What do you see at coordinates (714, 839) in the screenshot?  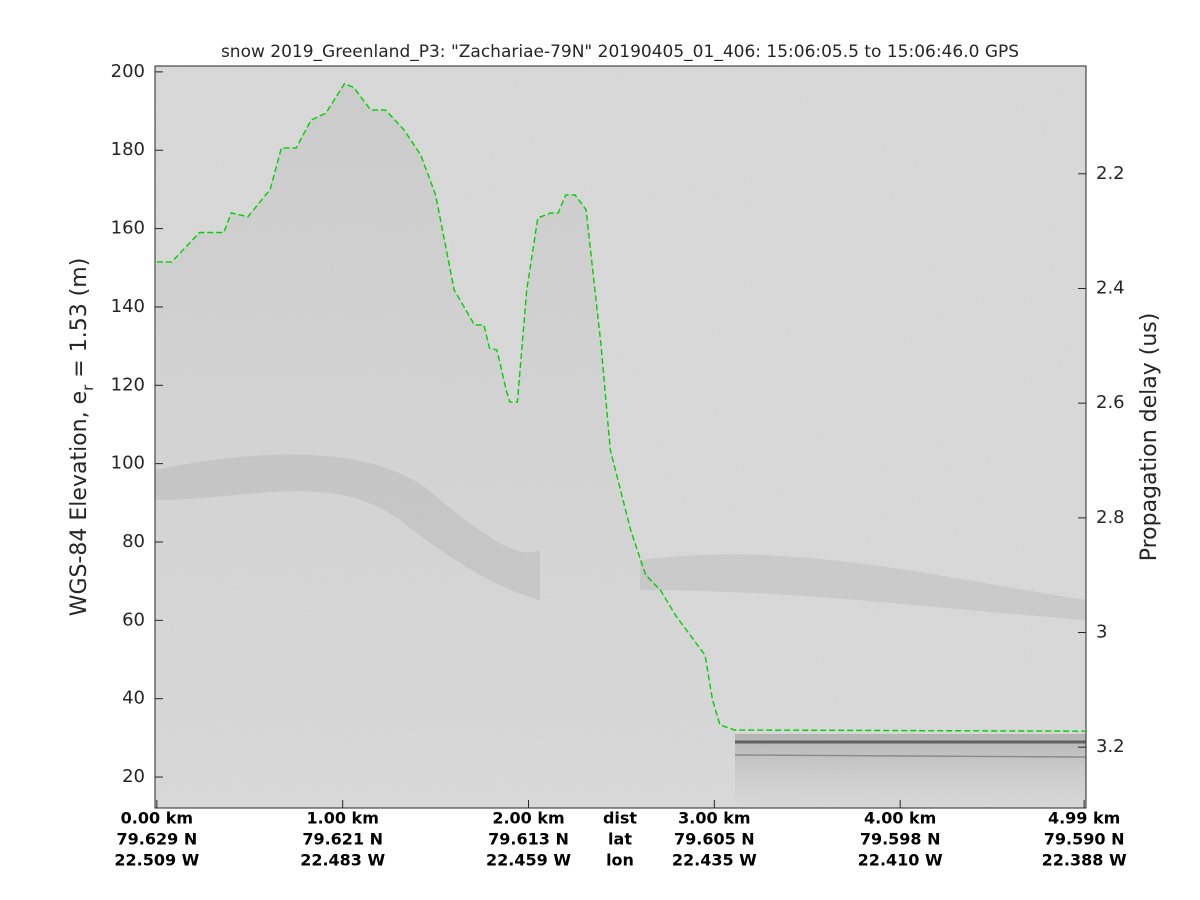 I see `lat-label: 79.605 N` at bounding box center [714, 839].